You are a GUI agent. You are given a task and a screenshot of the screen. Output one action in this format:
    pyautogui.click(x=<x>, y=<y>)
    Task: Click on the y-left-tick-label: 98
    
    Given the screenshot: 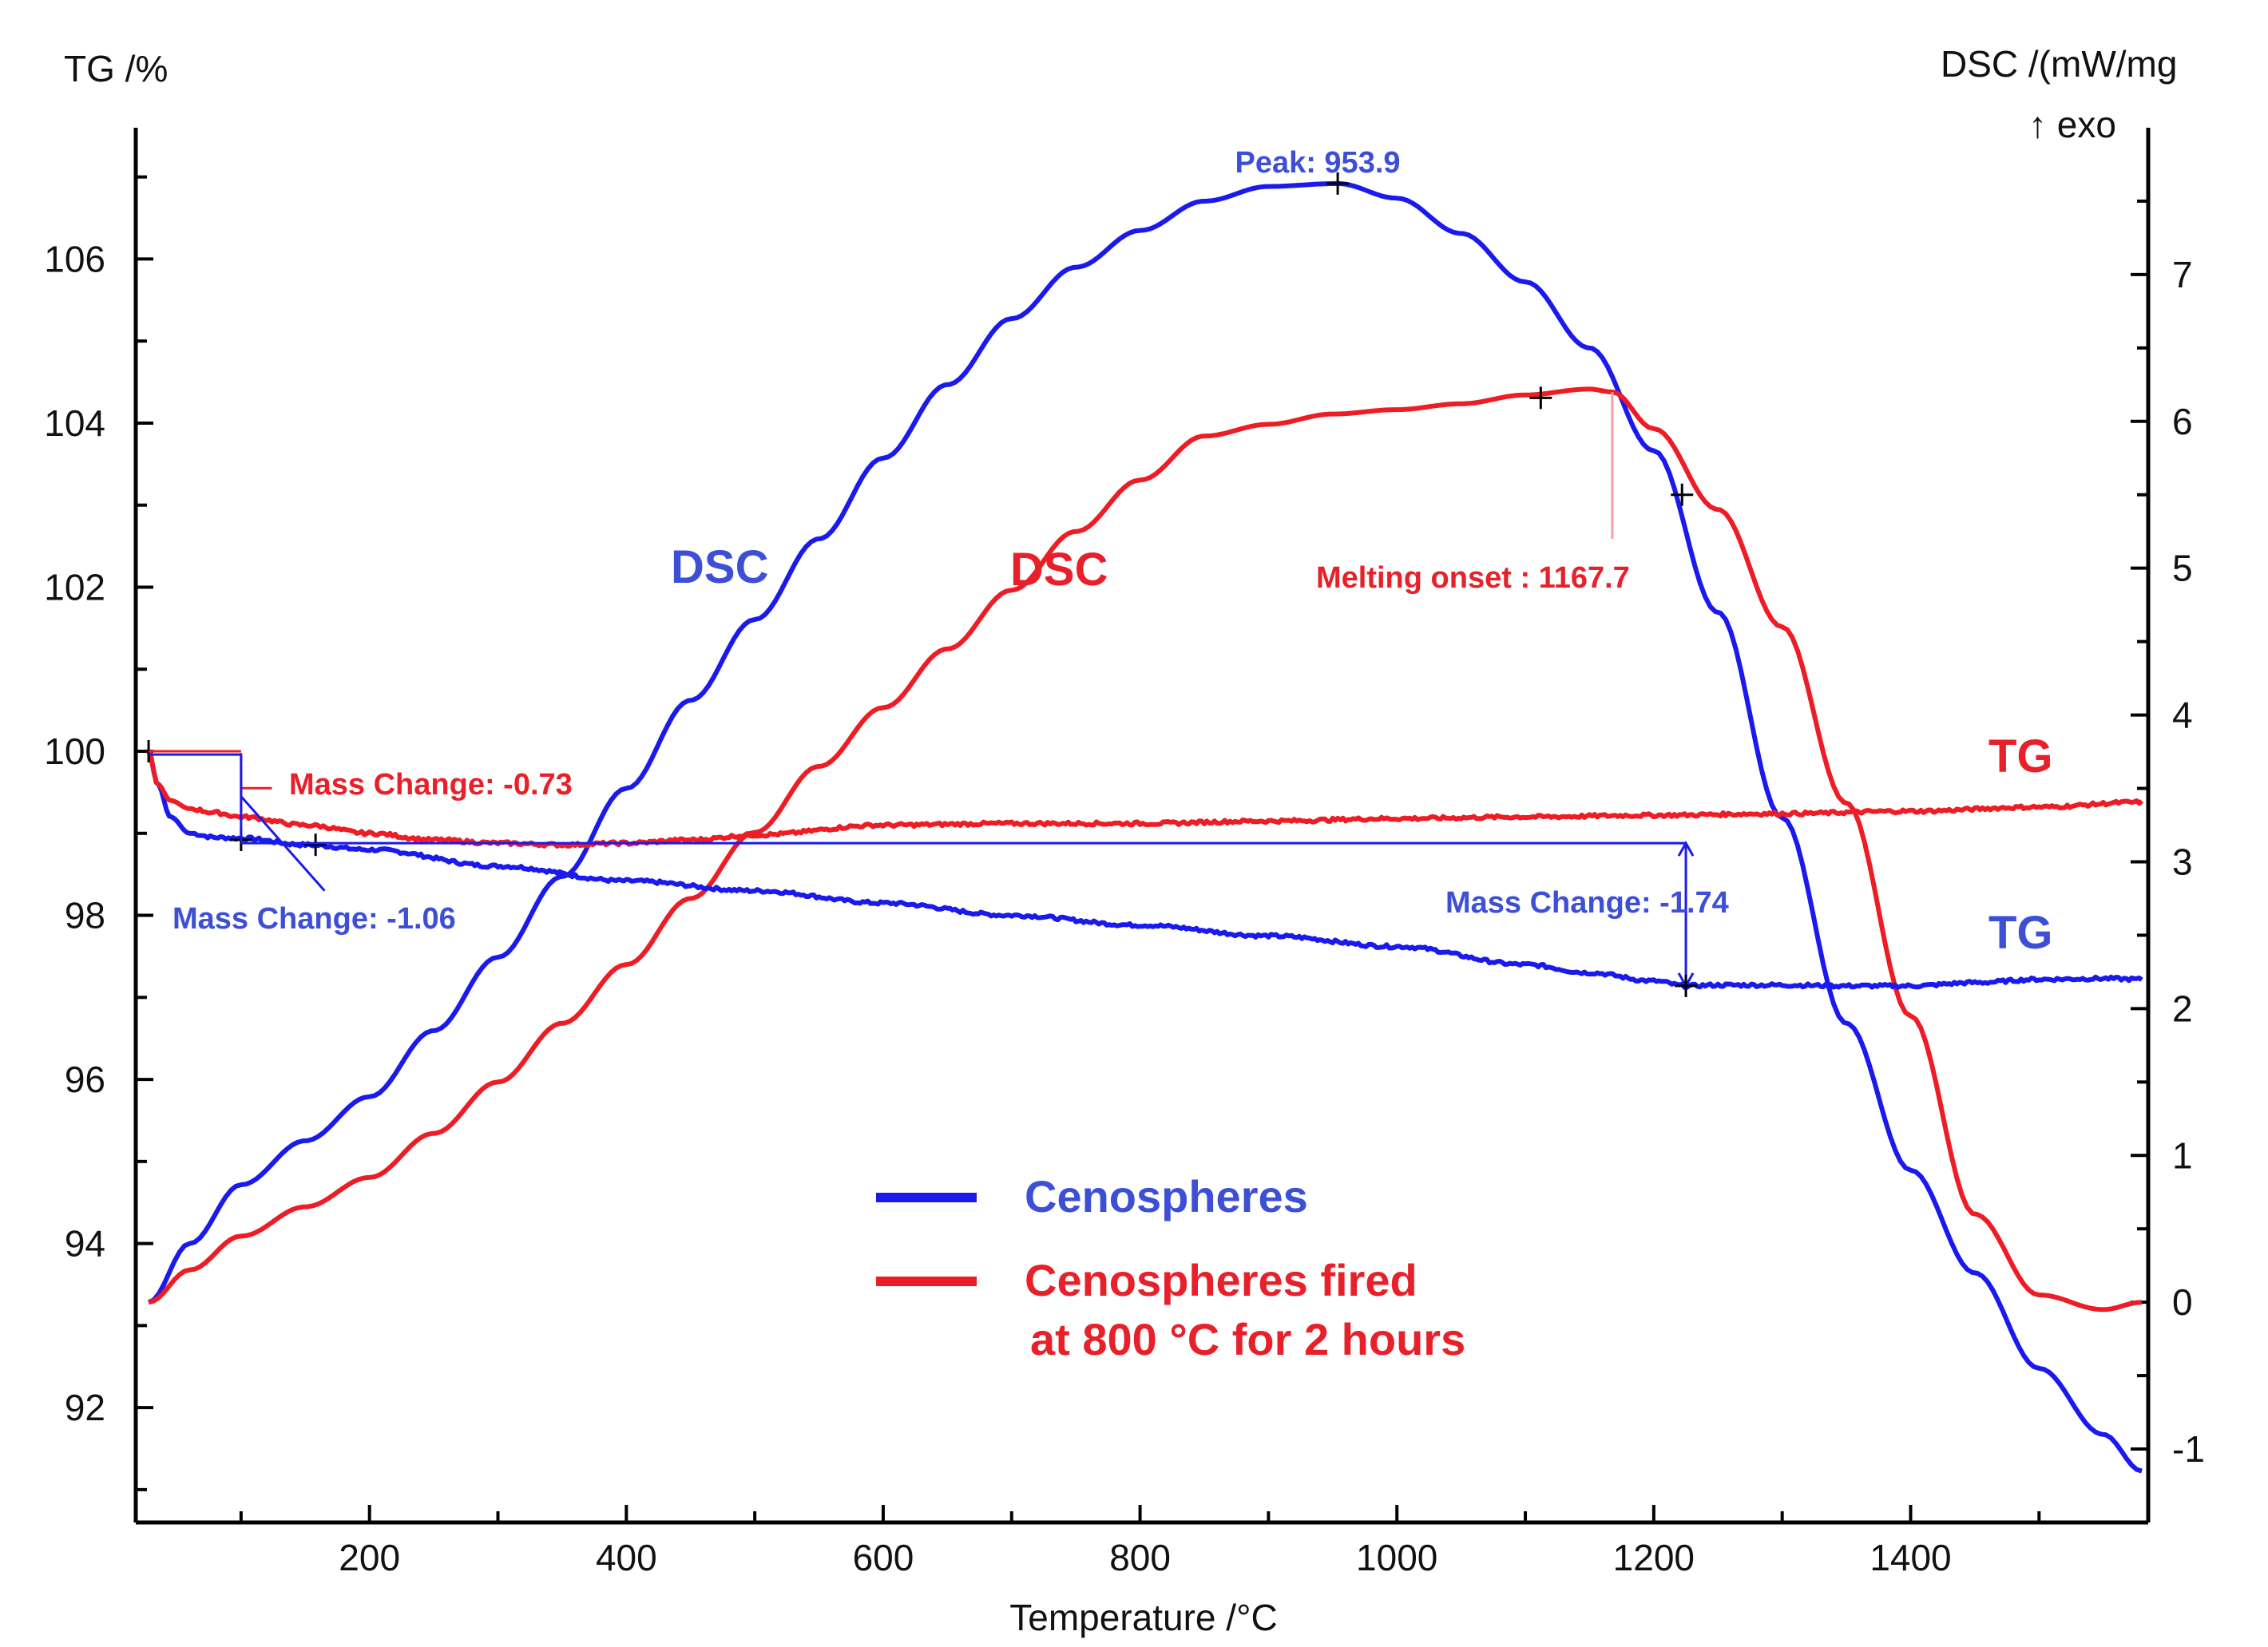 What is the action you would take?
    pyautogui.click(x=85, y=915)
    